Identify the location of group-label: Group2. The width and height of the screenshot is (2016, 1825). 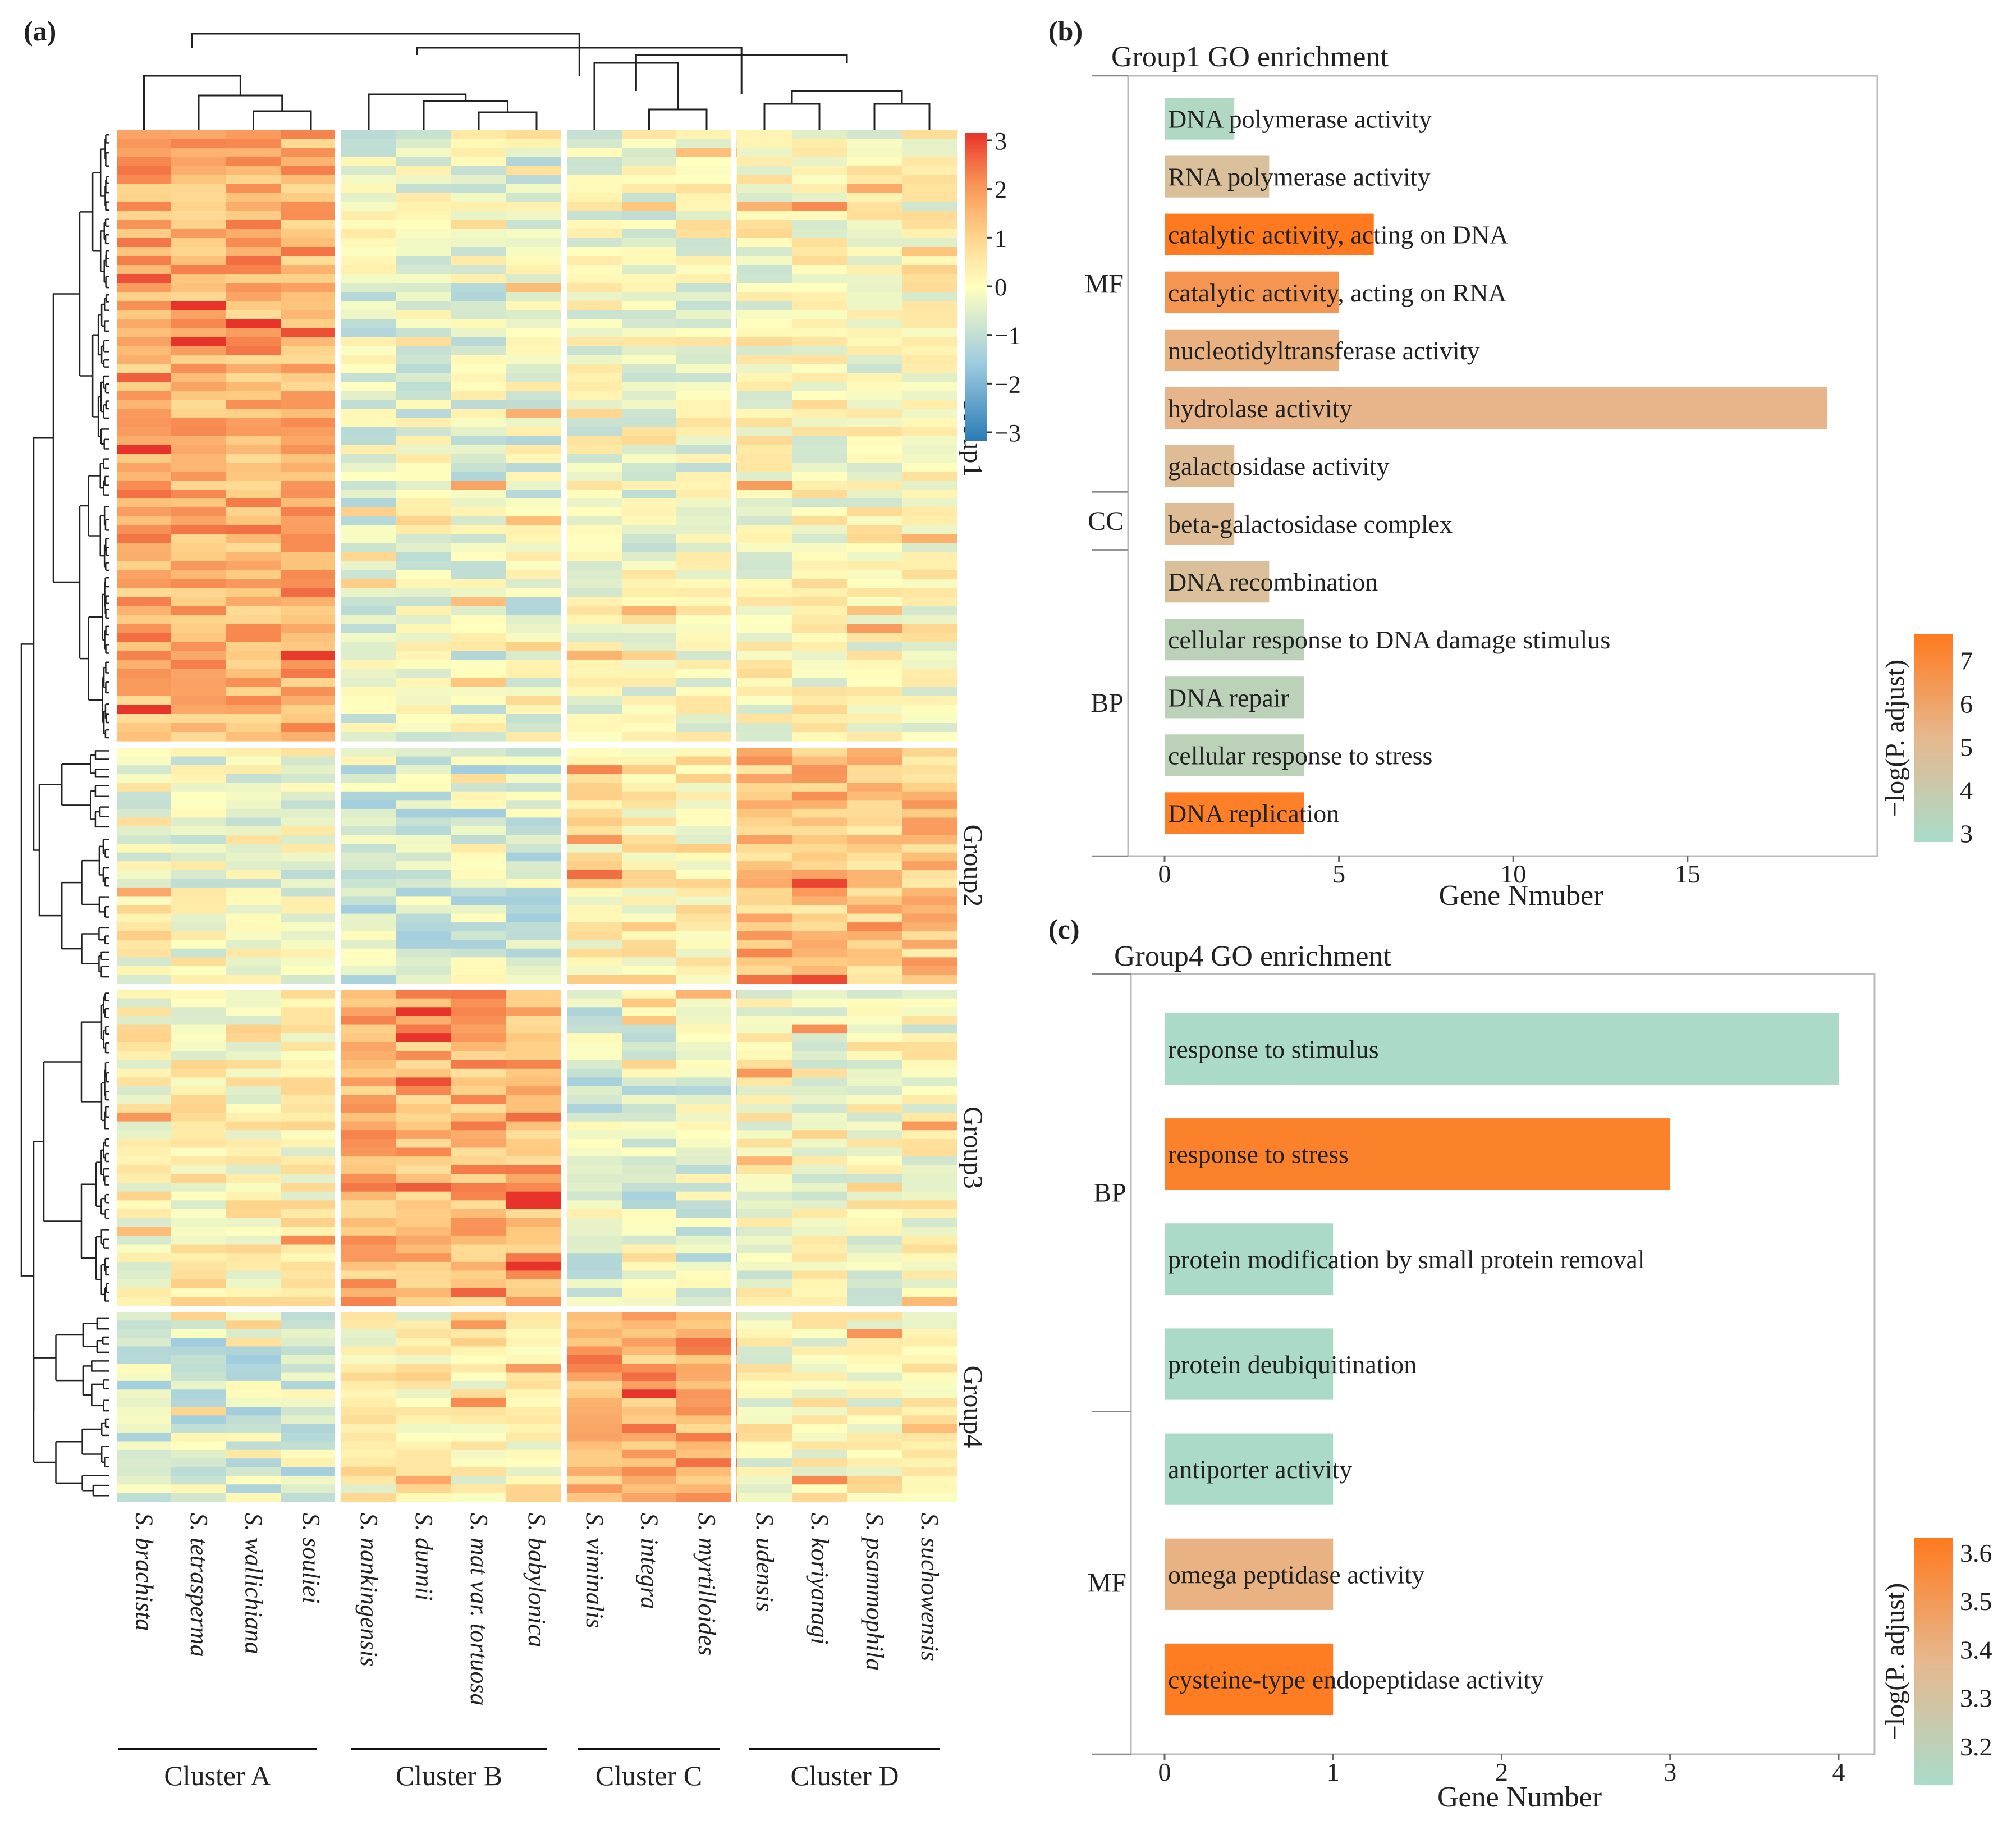
(973, 866).